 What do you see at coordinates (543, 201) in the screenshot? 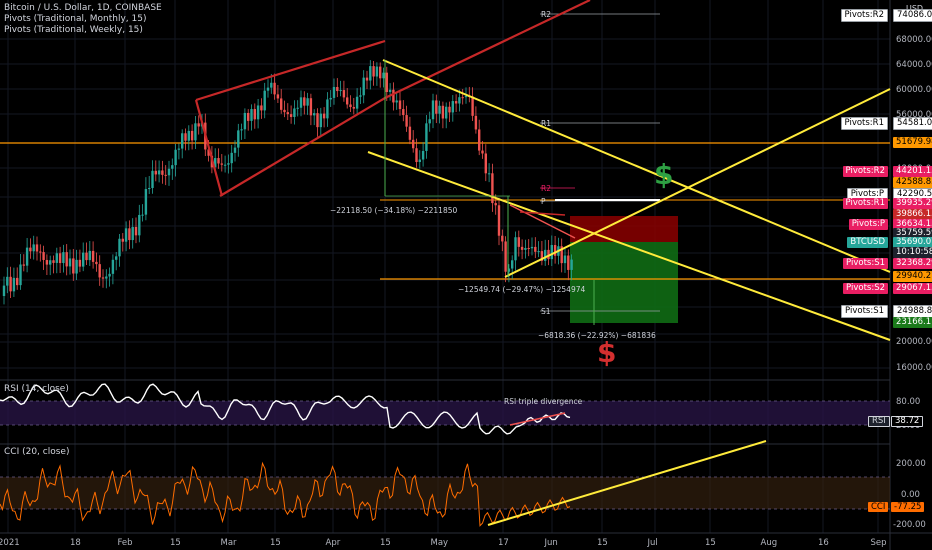
I see `pivot-label-p: P` at bounding box center [543, 201].